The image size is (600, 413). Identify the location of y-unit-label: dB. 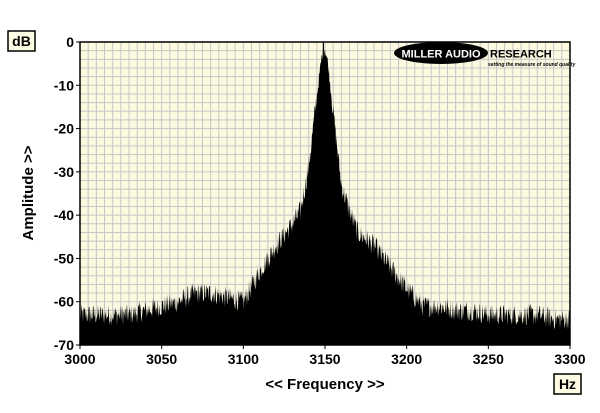
(21, 41).